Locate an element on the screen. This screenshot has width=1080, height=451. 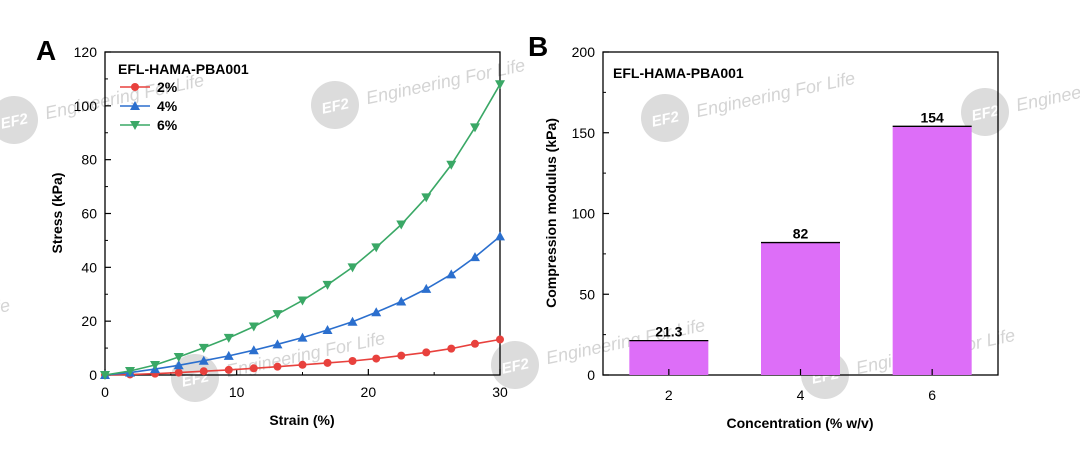
panel-b-chart-title: EFL-HAMA-PBA001 is located at coordinates (678, 73).